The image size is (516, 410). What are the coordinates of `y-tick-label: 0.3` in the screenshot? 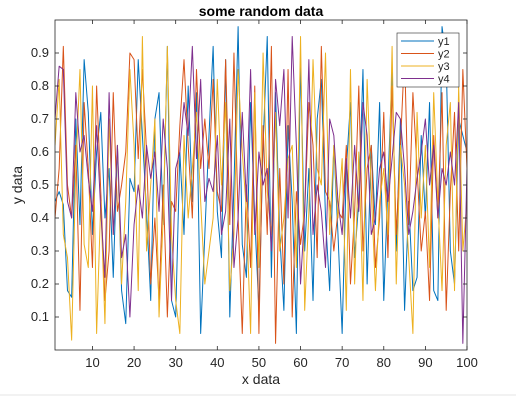 It's located at (40, 250).